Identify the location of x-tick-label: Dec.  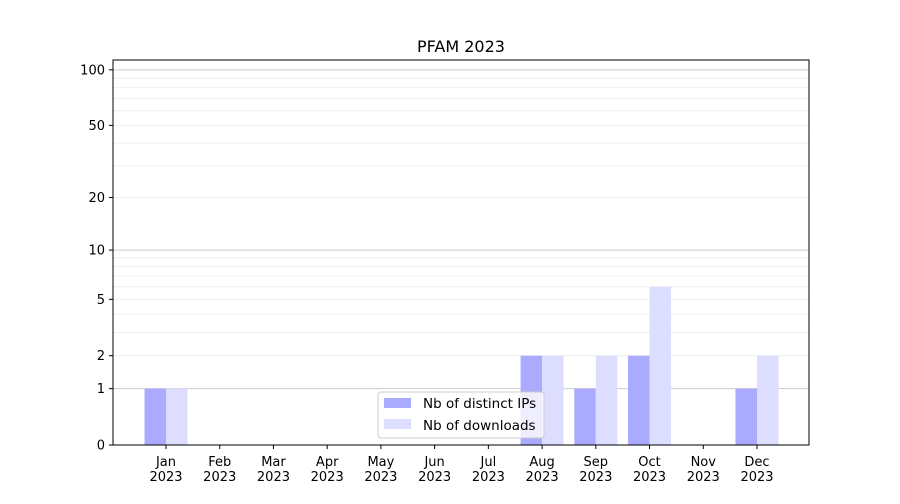
(756, 462).